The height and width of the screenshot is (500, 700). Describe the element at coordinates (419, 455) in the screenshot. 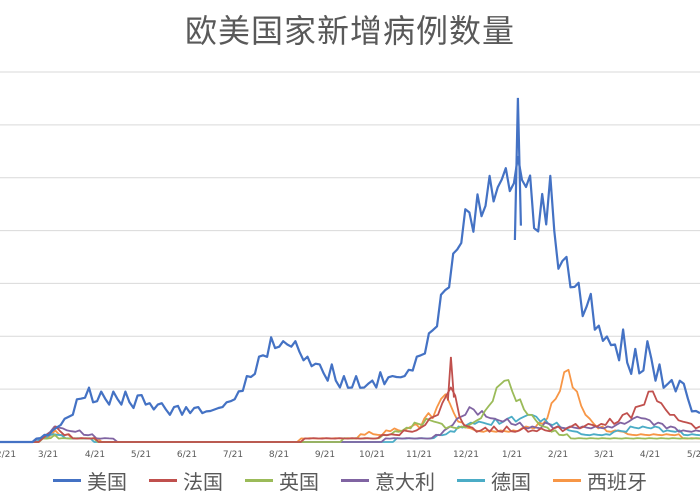

I see `x-tick-label: 11/21` at that location.